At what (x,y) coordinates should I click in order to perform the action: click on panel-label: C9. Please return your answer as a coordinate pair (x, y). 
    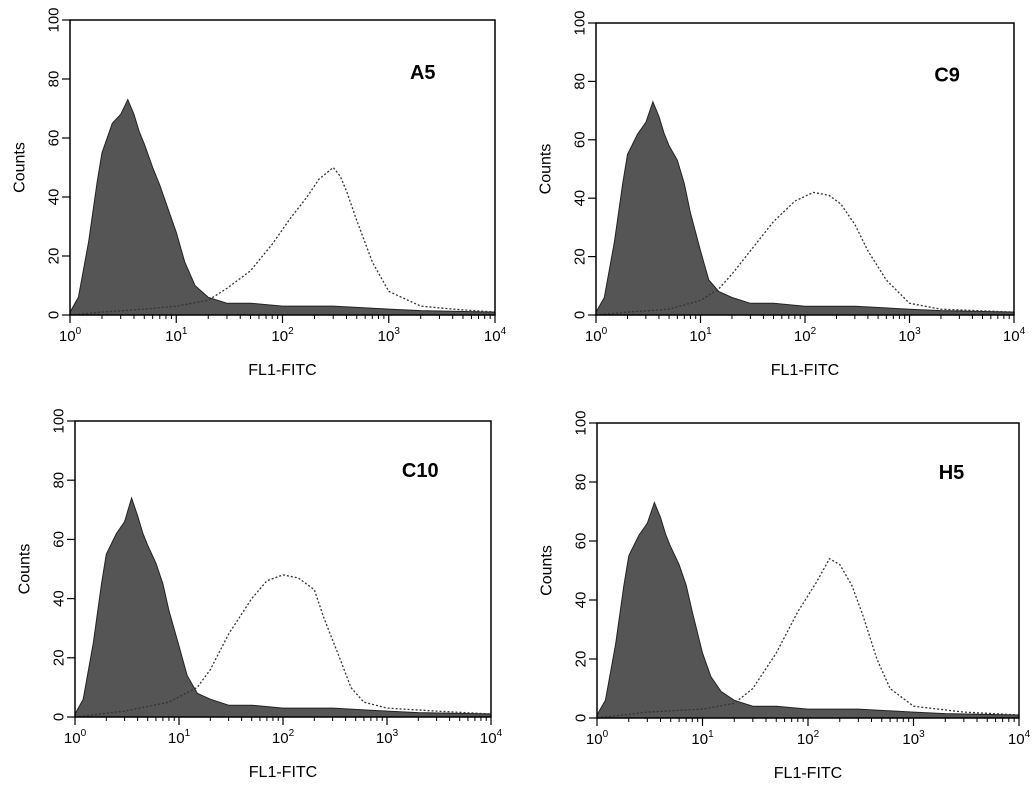
    Looking at the image, I should click on (947, 75).